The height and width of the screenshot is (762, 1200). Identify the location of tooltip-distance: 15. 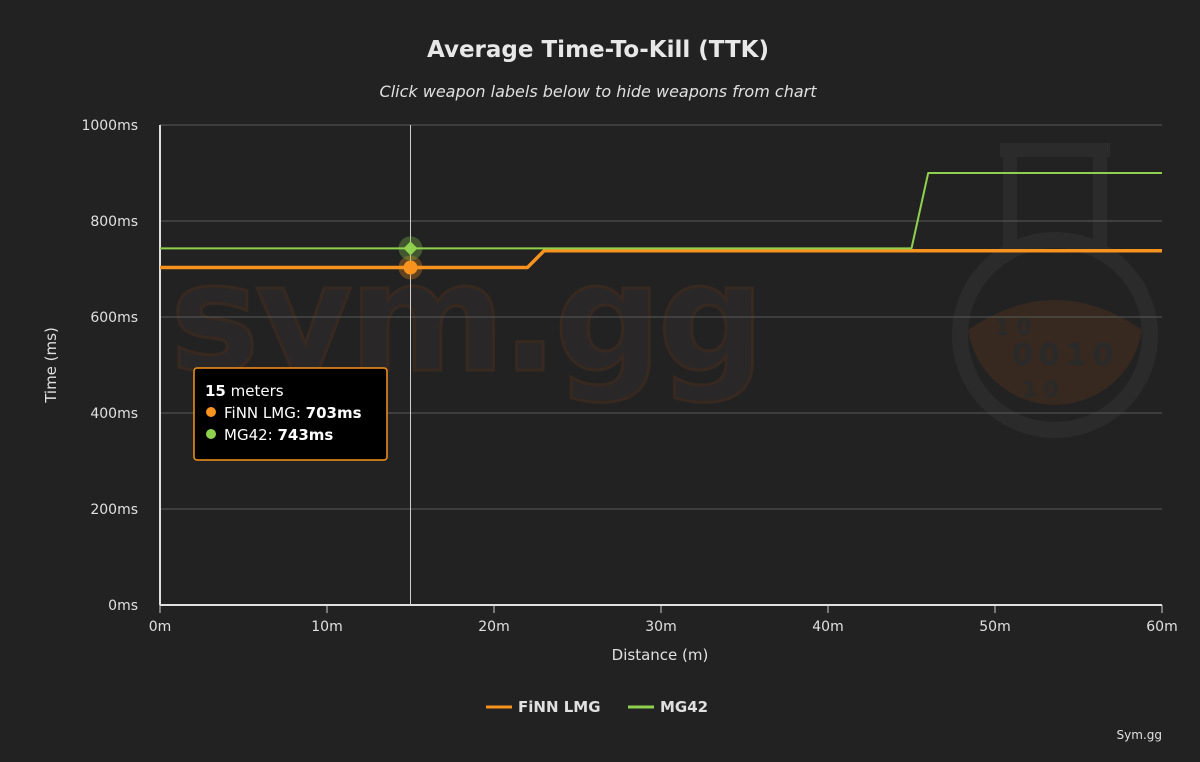
(215, 391).